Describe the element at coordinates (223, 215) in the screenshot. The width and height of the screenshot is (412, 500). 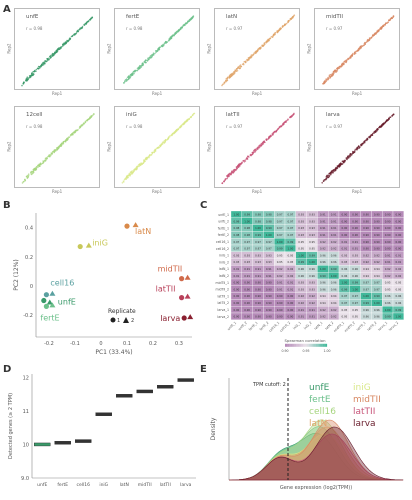
I see `heatmap-row-label: unfE_1` at that location.